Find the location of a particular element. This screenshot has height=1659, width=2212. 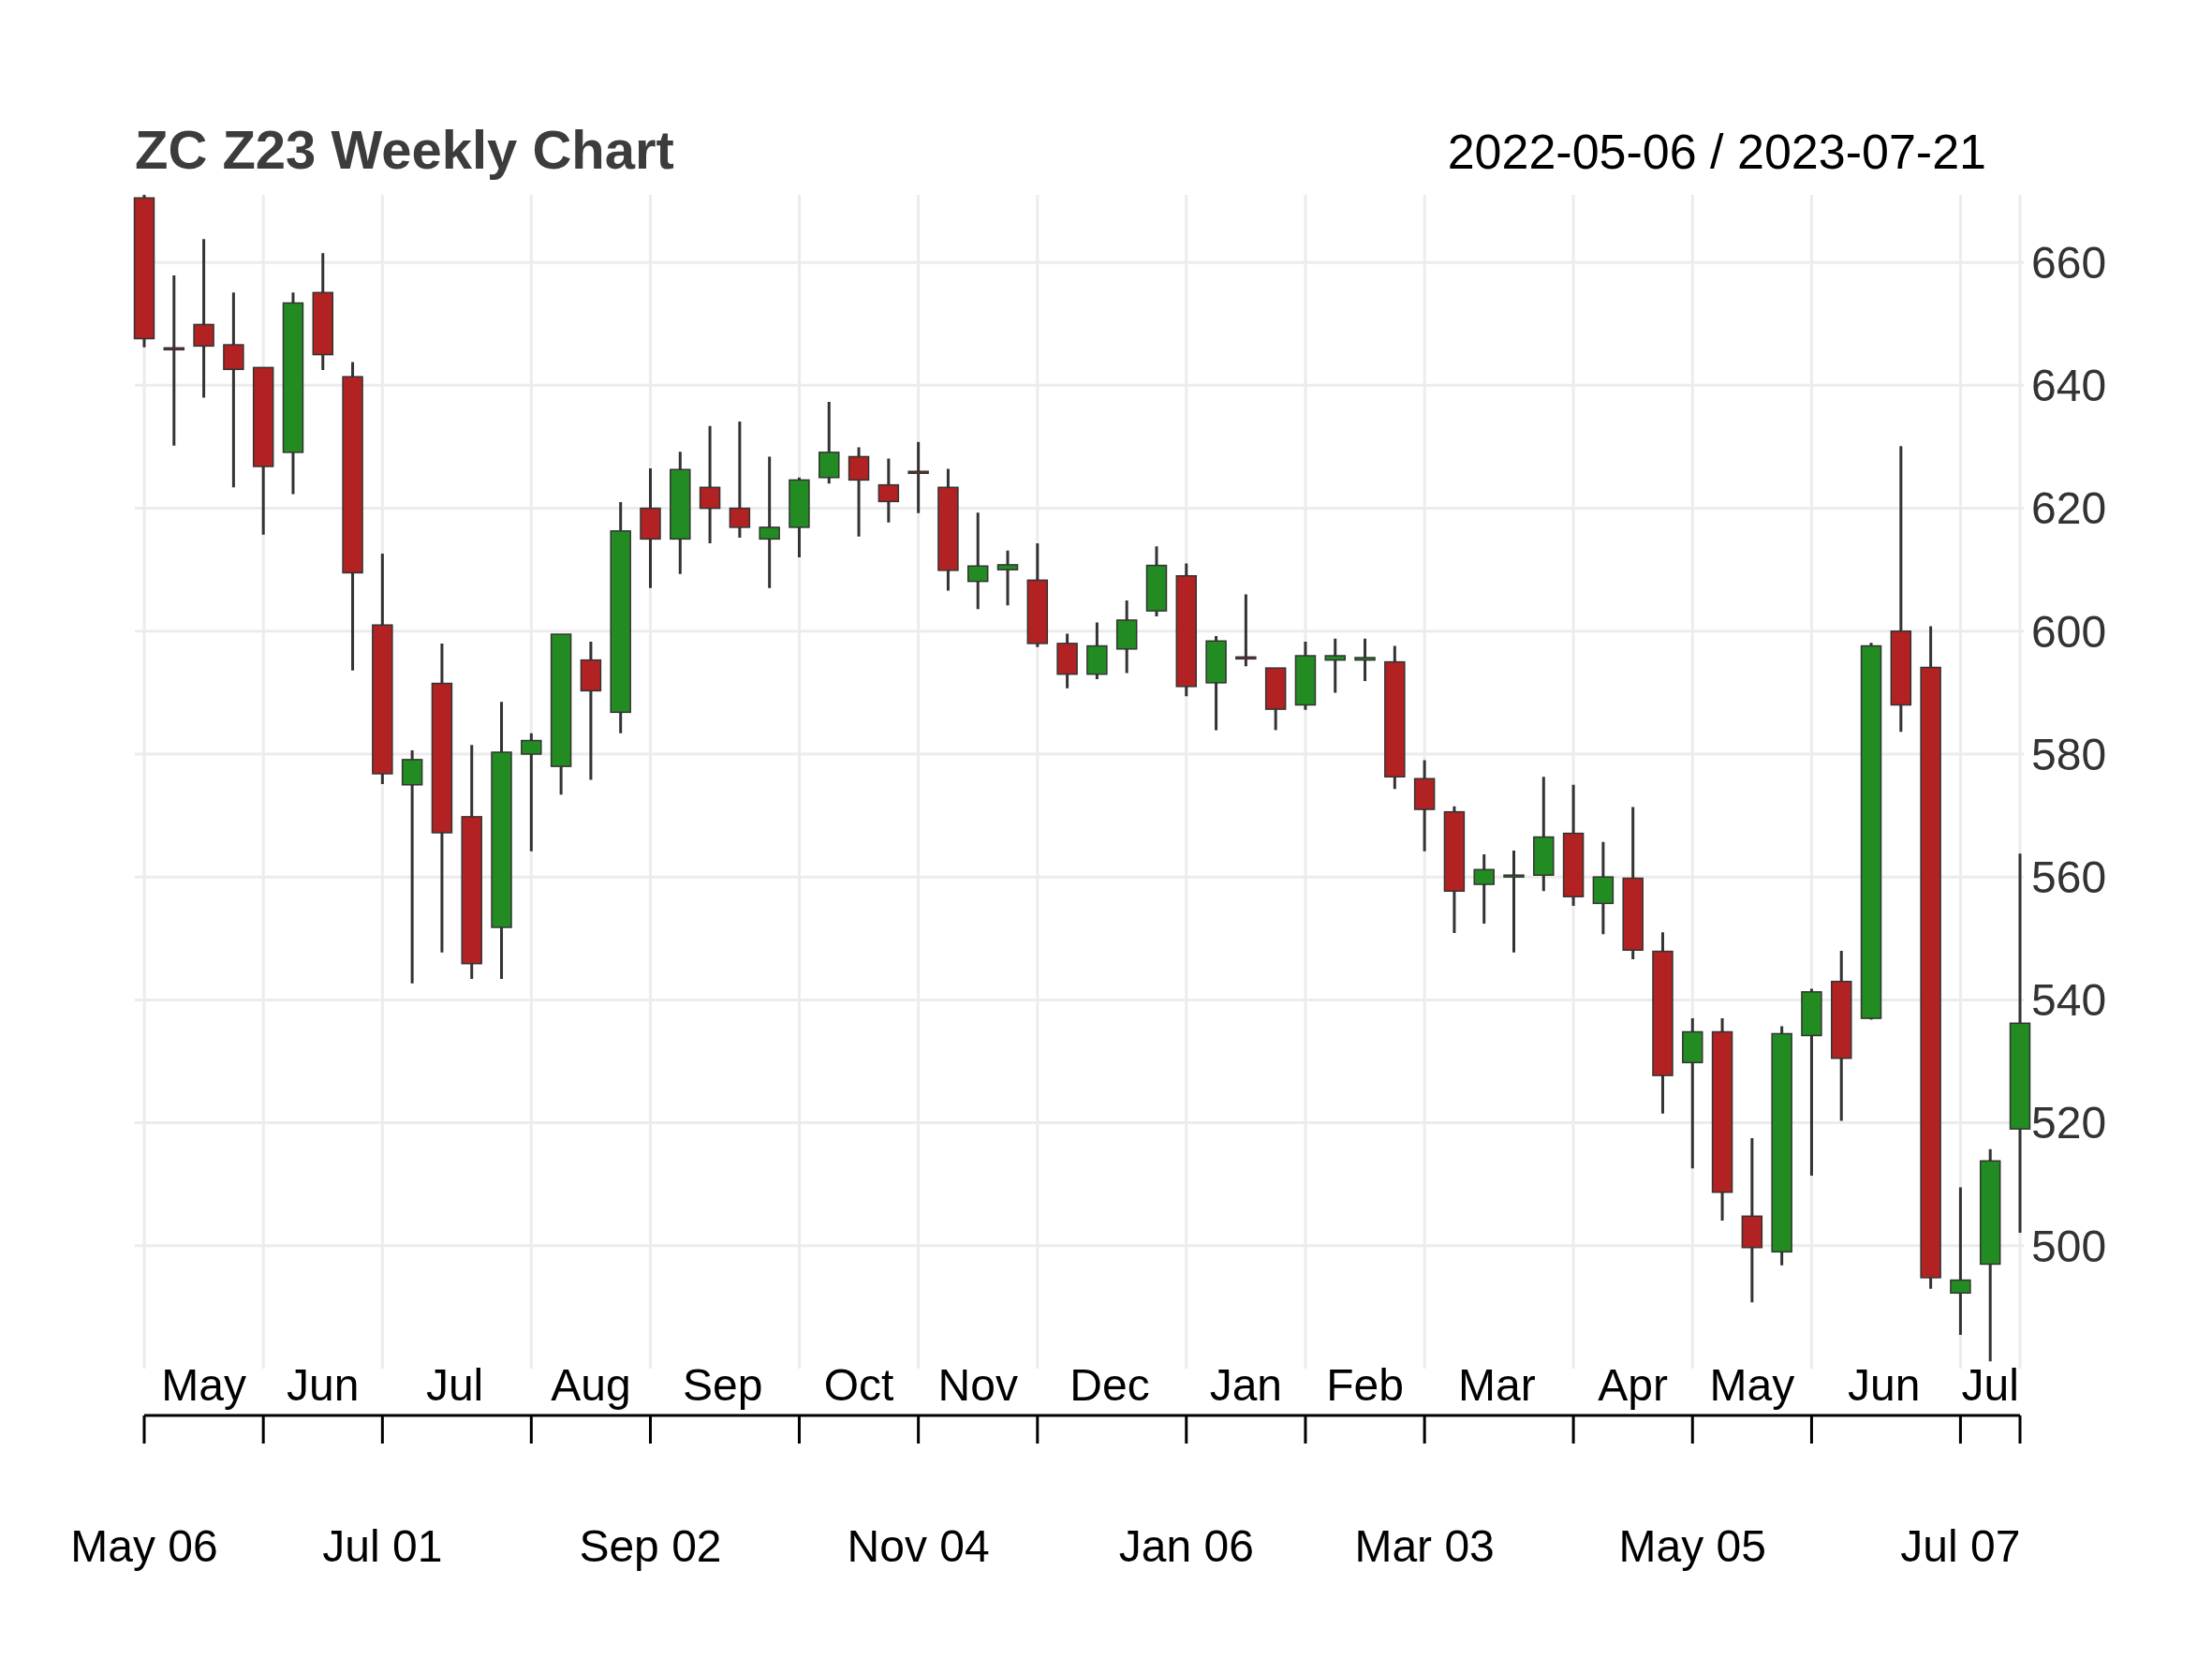

x-tick-label: Mar 03 is located at coordinates (1424, 1545).